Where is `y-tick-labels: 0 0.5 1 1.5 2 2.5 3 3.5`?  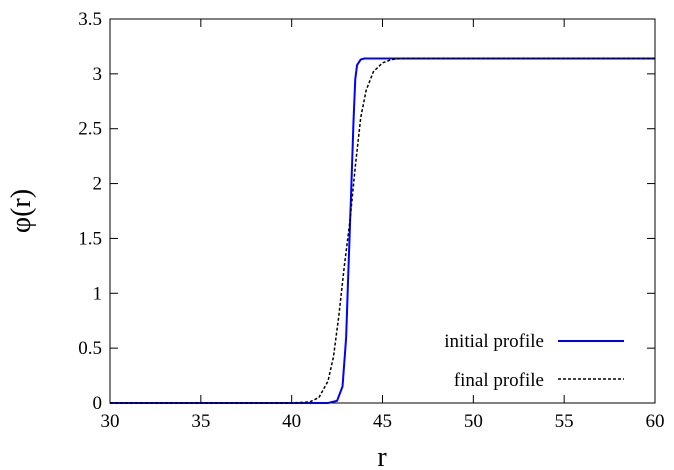 y-tick-labels: 0 0.5 1 1.5 2 2.5 3 3.5 is located at coordinates (90, 211).